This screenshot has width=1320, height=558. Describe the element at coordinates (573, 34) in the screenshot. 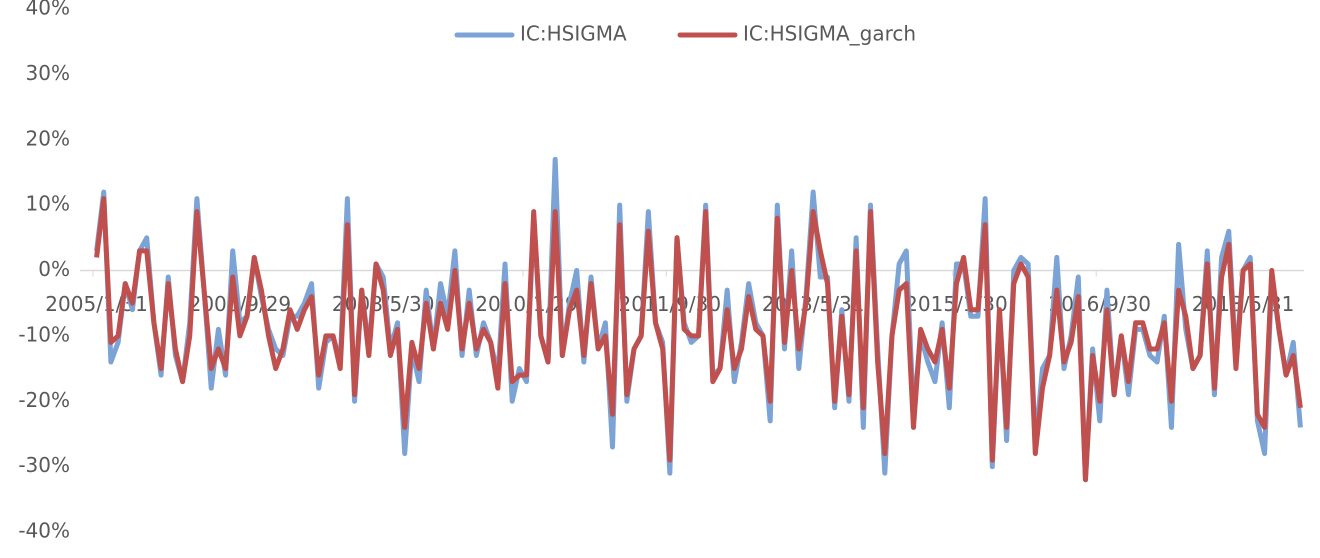

I see `legend-label: IC:HSIGMA` at that location.